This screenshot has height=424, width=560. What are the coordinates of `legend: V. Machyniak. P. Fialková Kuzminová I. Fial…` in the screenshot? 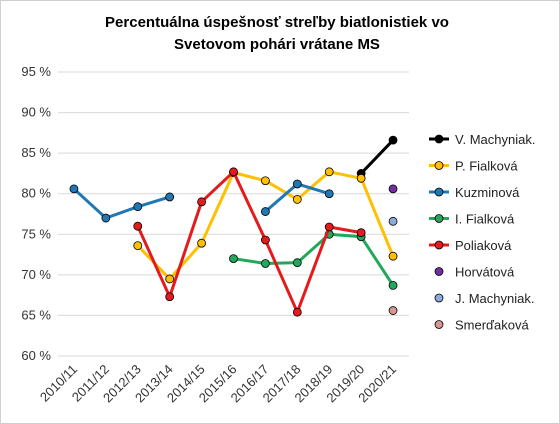 It's located at (482, 232).